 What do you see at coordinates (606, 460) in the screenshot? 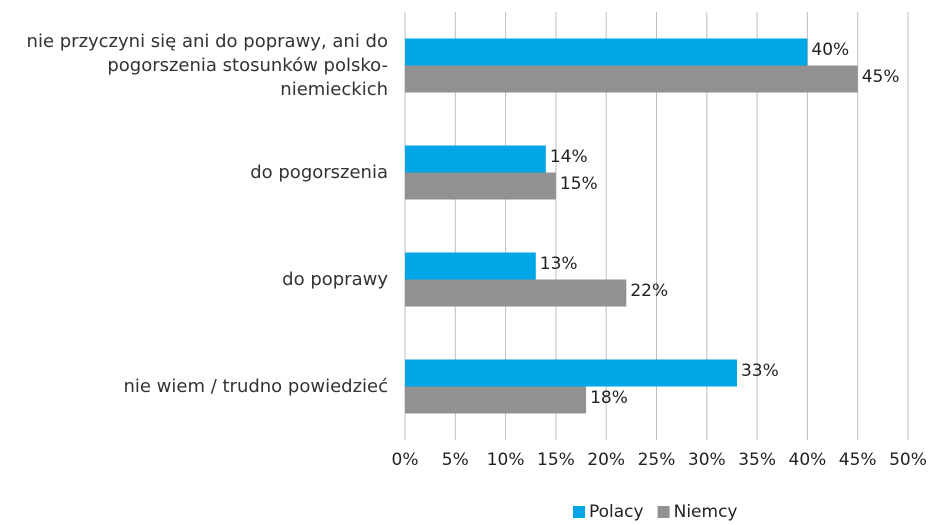
I see `x-tick-label: 20%` at bounding box center [606, 460].